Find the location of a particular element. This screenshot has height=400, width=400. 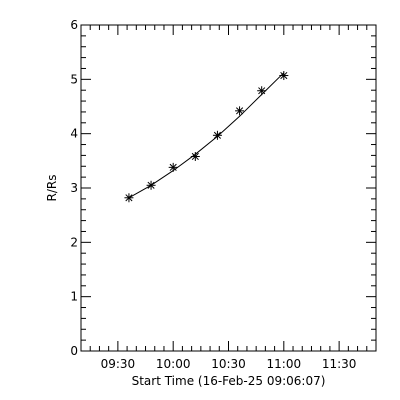

series-line is located at coordinates (206, 135).